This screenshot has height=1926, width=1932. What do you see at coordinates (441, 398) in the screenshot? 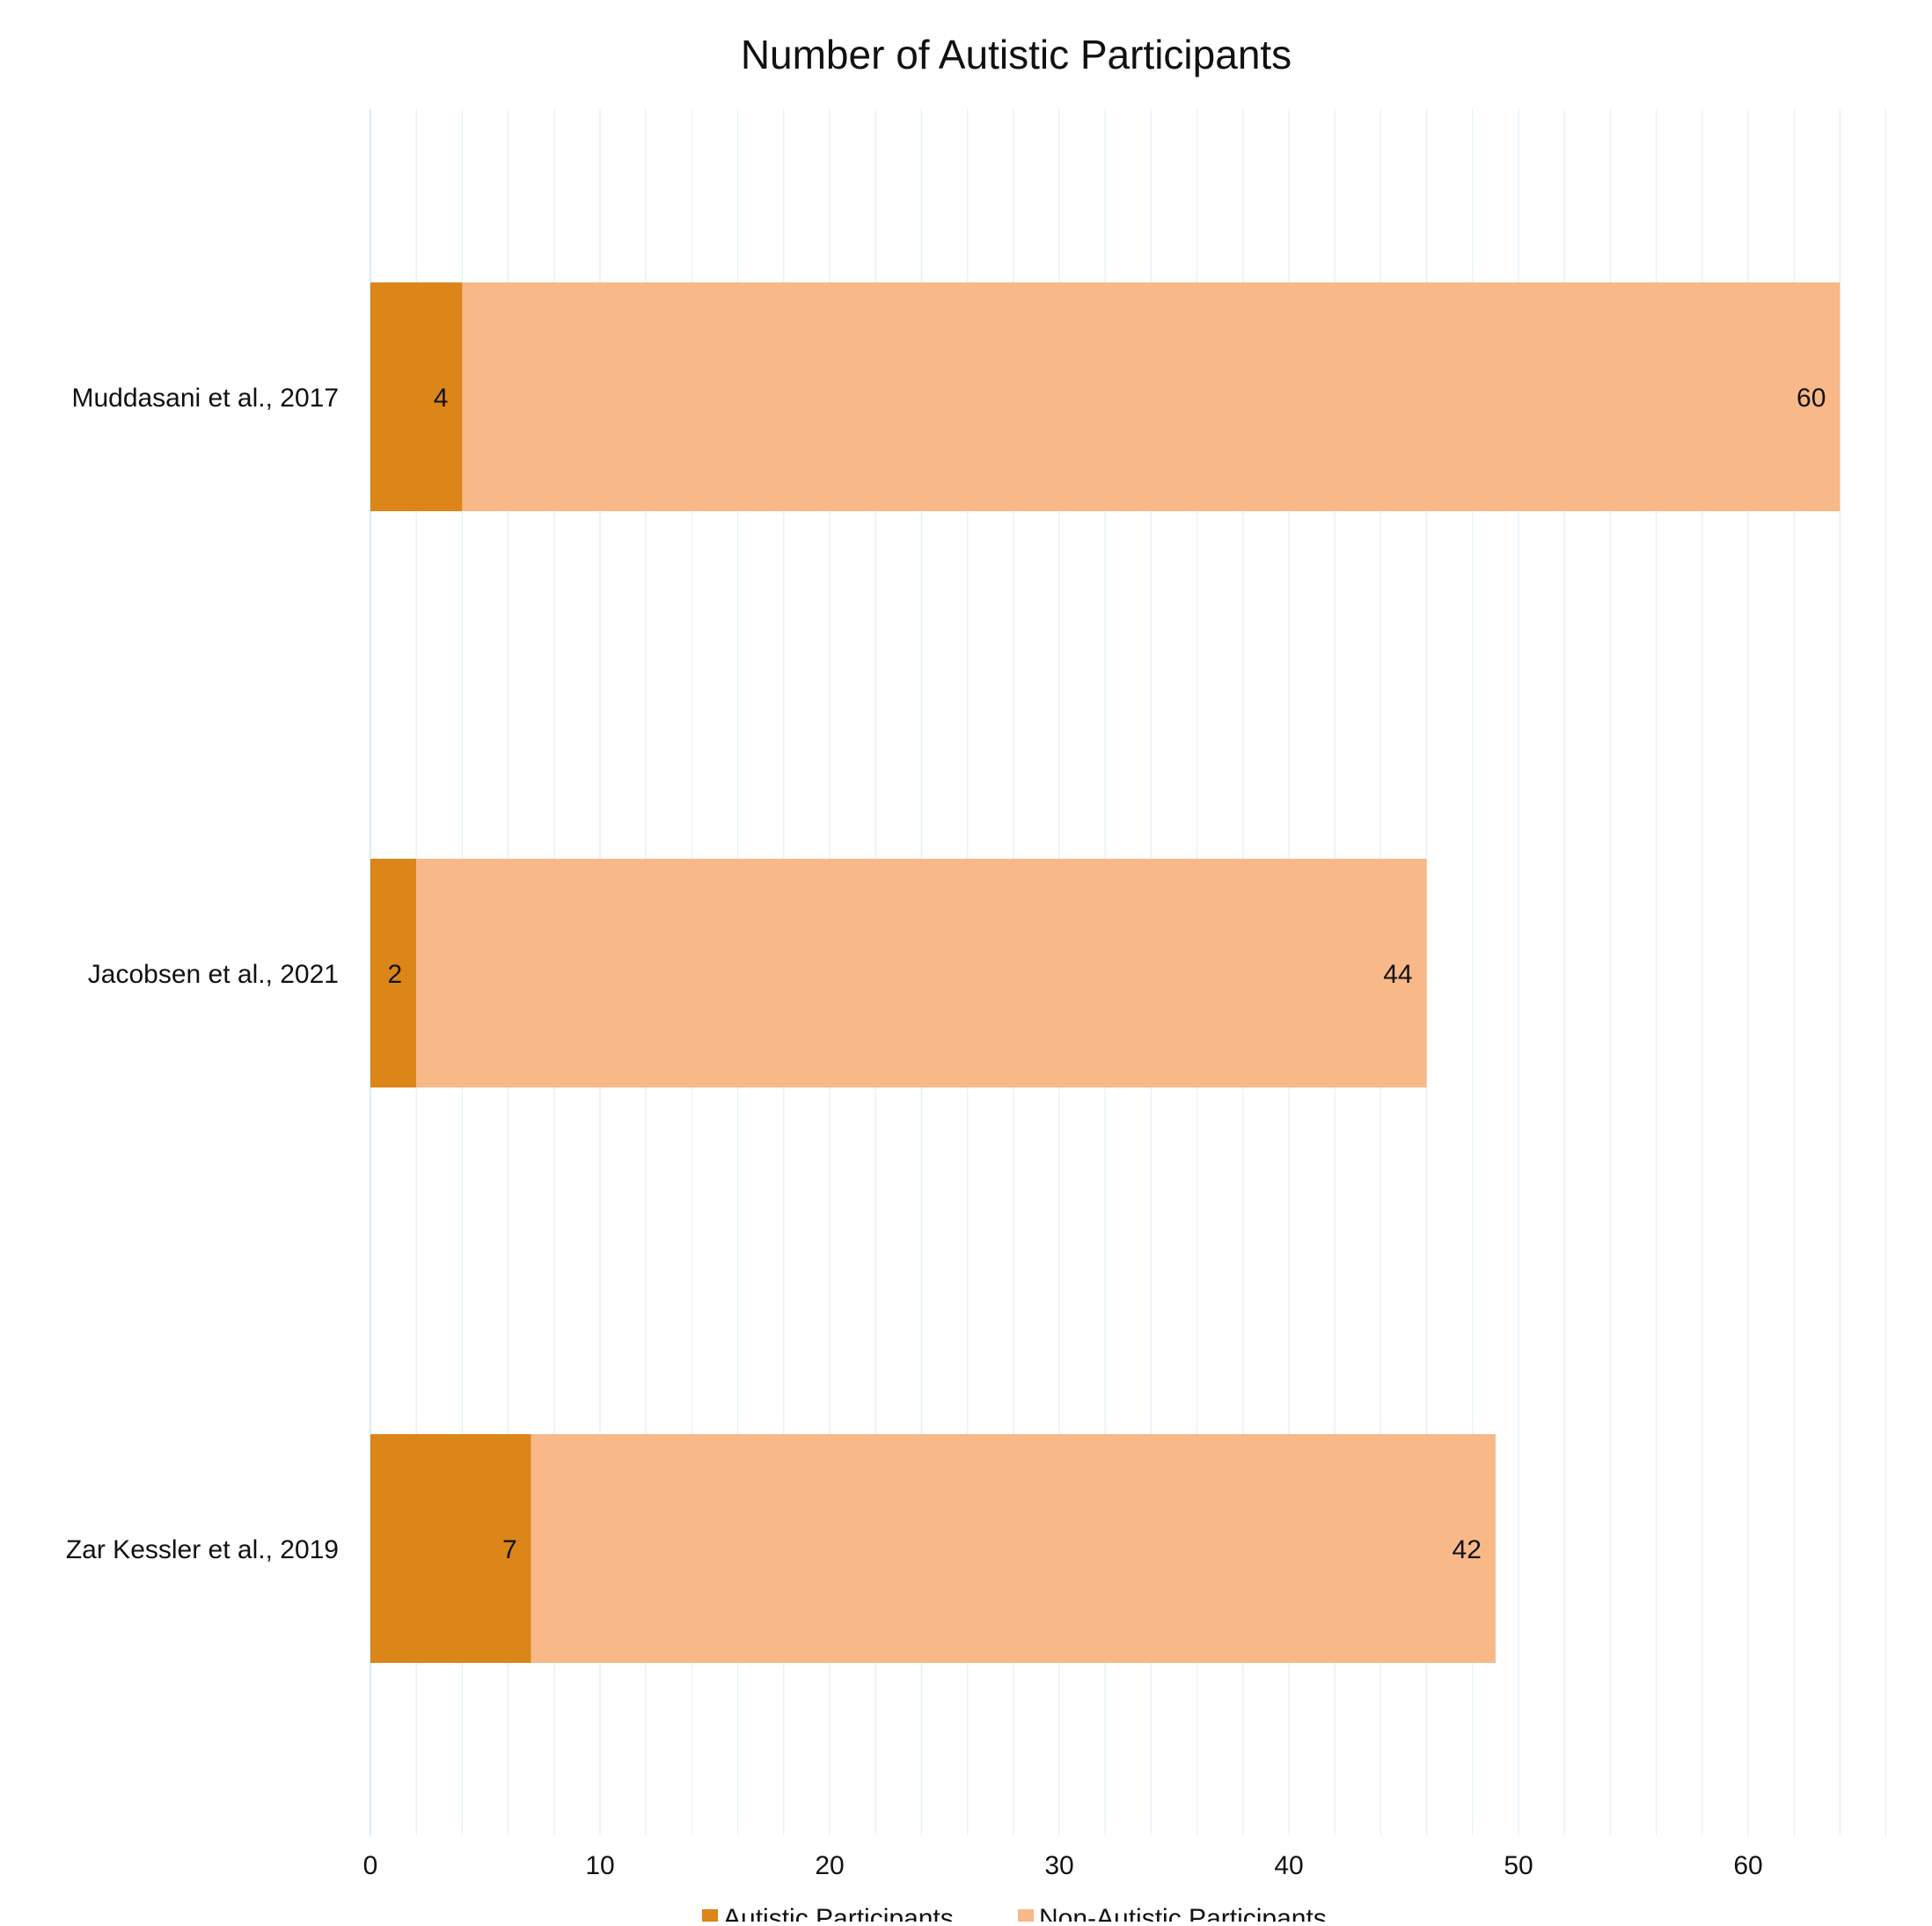
I see `data-label-autistic-participants-muddasani-et-al-2017: 4` at bounding box center [441, 398].